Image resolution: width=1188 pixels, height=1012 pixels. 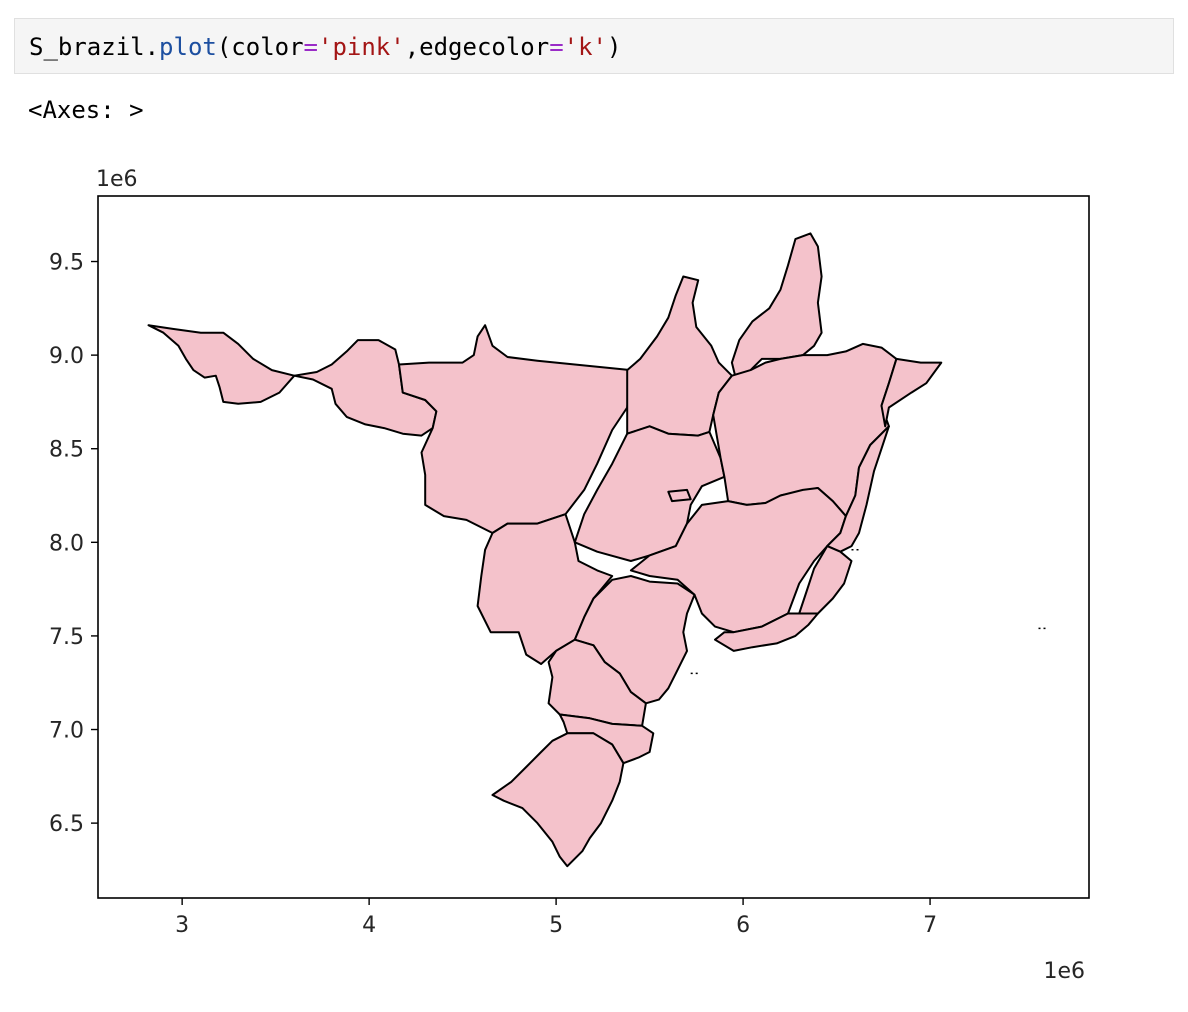 I want to click on code-close: ), so click(x=614, y=47).